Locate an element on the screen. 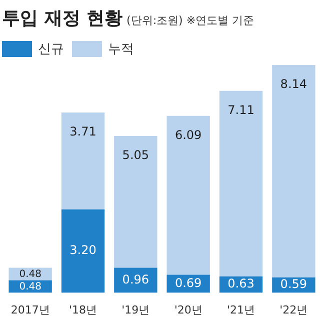 This screenshot has width=324, height=320. chart-subtitle: (단위:조원) ※연도별 기준 is located at coordinates (190, 20).